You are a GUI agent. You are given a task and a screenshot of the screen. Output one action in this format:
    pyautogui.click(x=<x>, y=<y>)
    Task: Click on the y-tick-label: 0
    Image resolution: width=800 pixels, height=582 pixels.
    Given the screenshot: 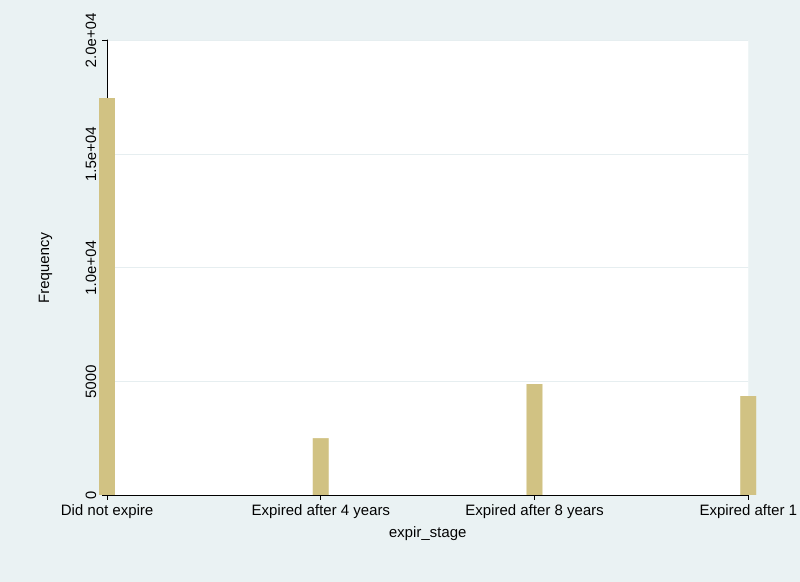 What is the action you would take?
    pyautogui.click(x=91, y=495)
    